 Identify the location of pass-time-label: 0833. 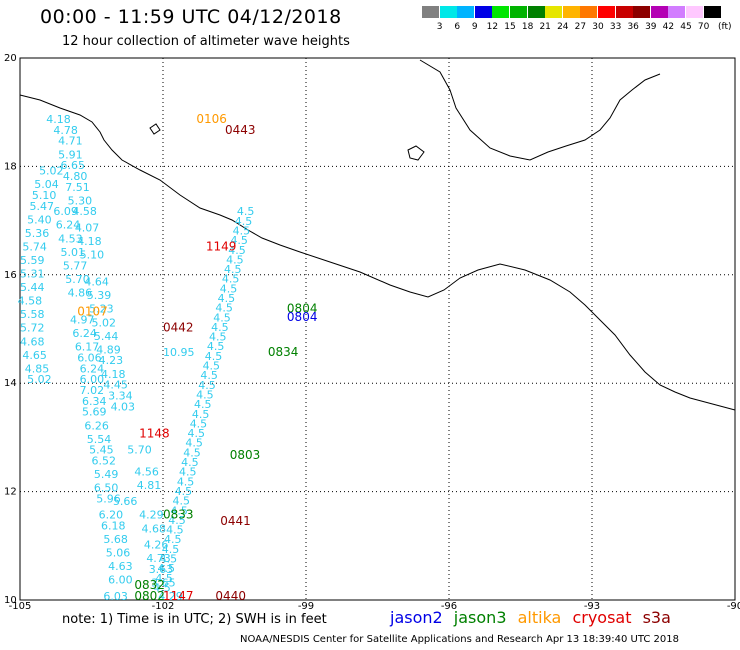
(178, 515).